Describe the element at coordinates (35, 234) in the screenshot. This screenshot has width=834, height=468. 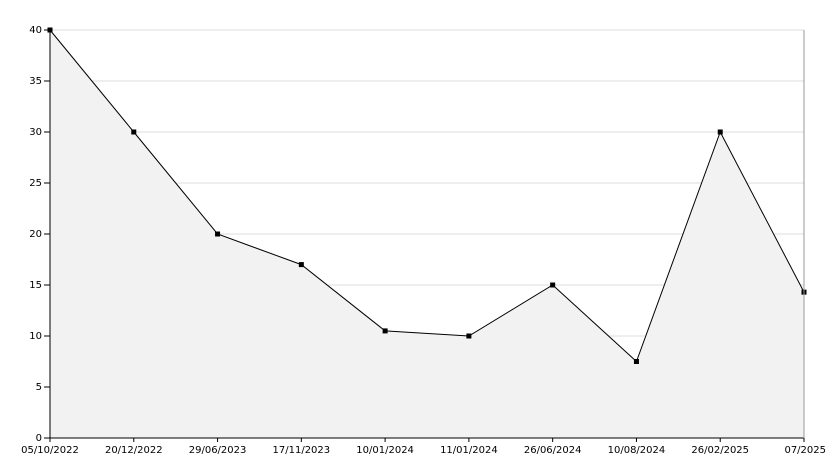
I see `y-tick-label: 20` at that location.